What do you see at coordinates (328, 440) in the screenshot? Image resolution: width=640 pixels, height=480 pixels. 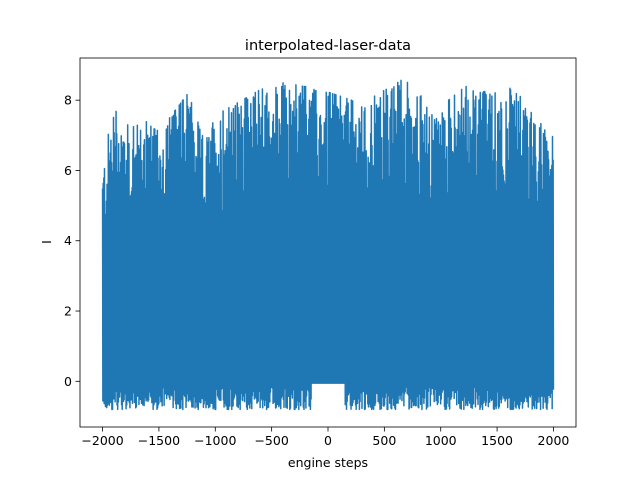 I see `x-tick-label: 0` at bounding box center [328, 440].